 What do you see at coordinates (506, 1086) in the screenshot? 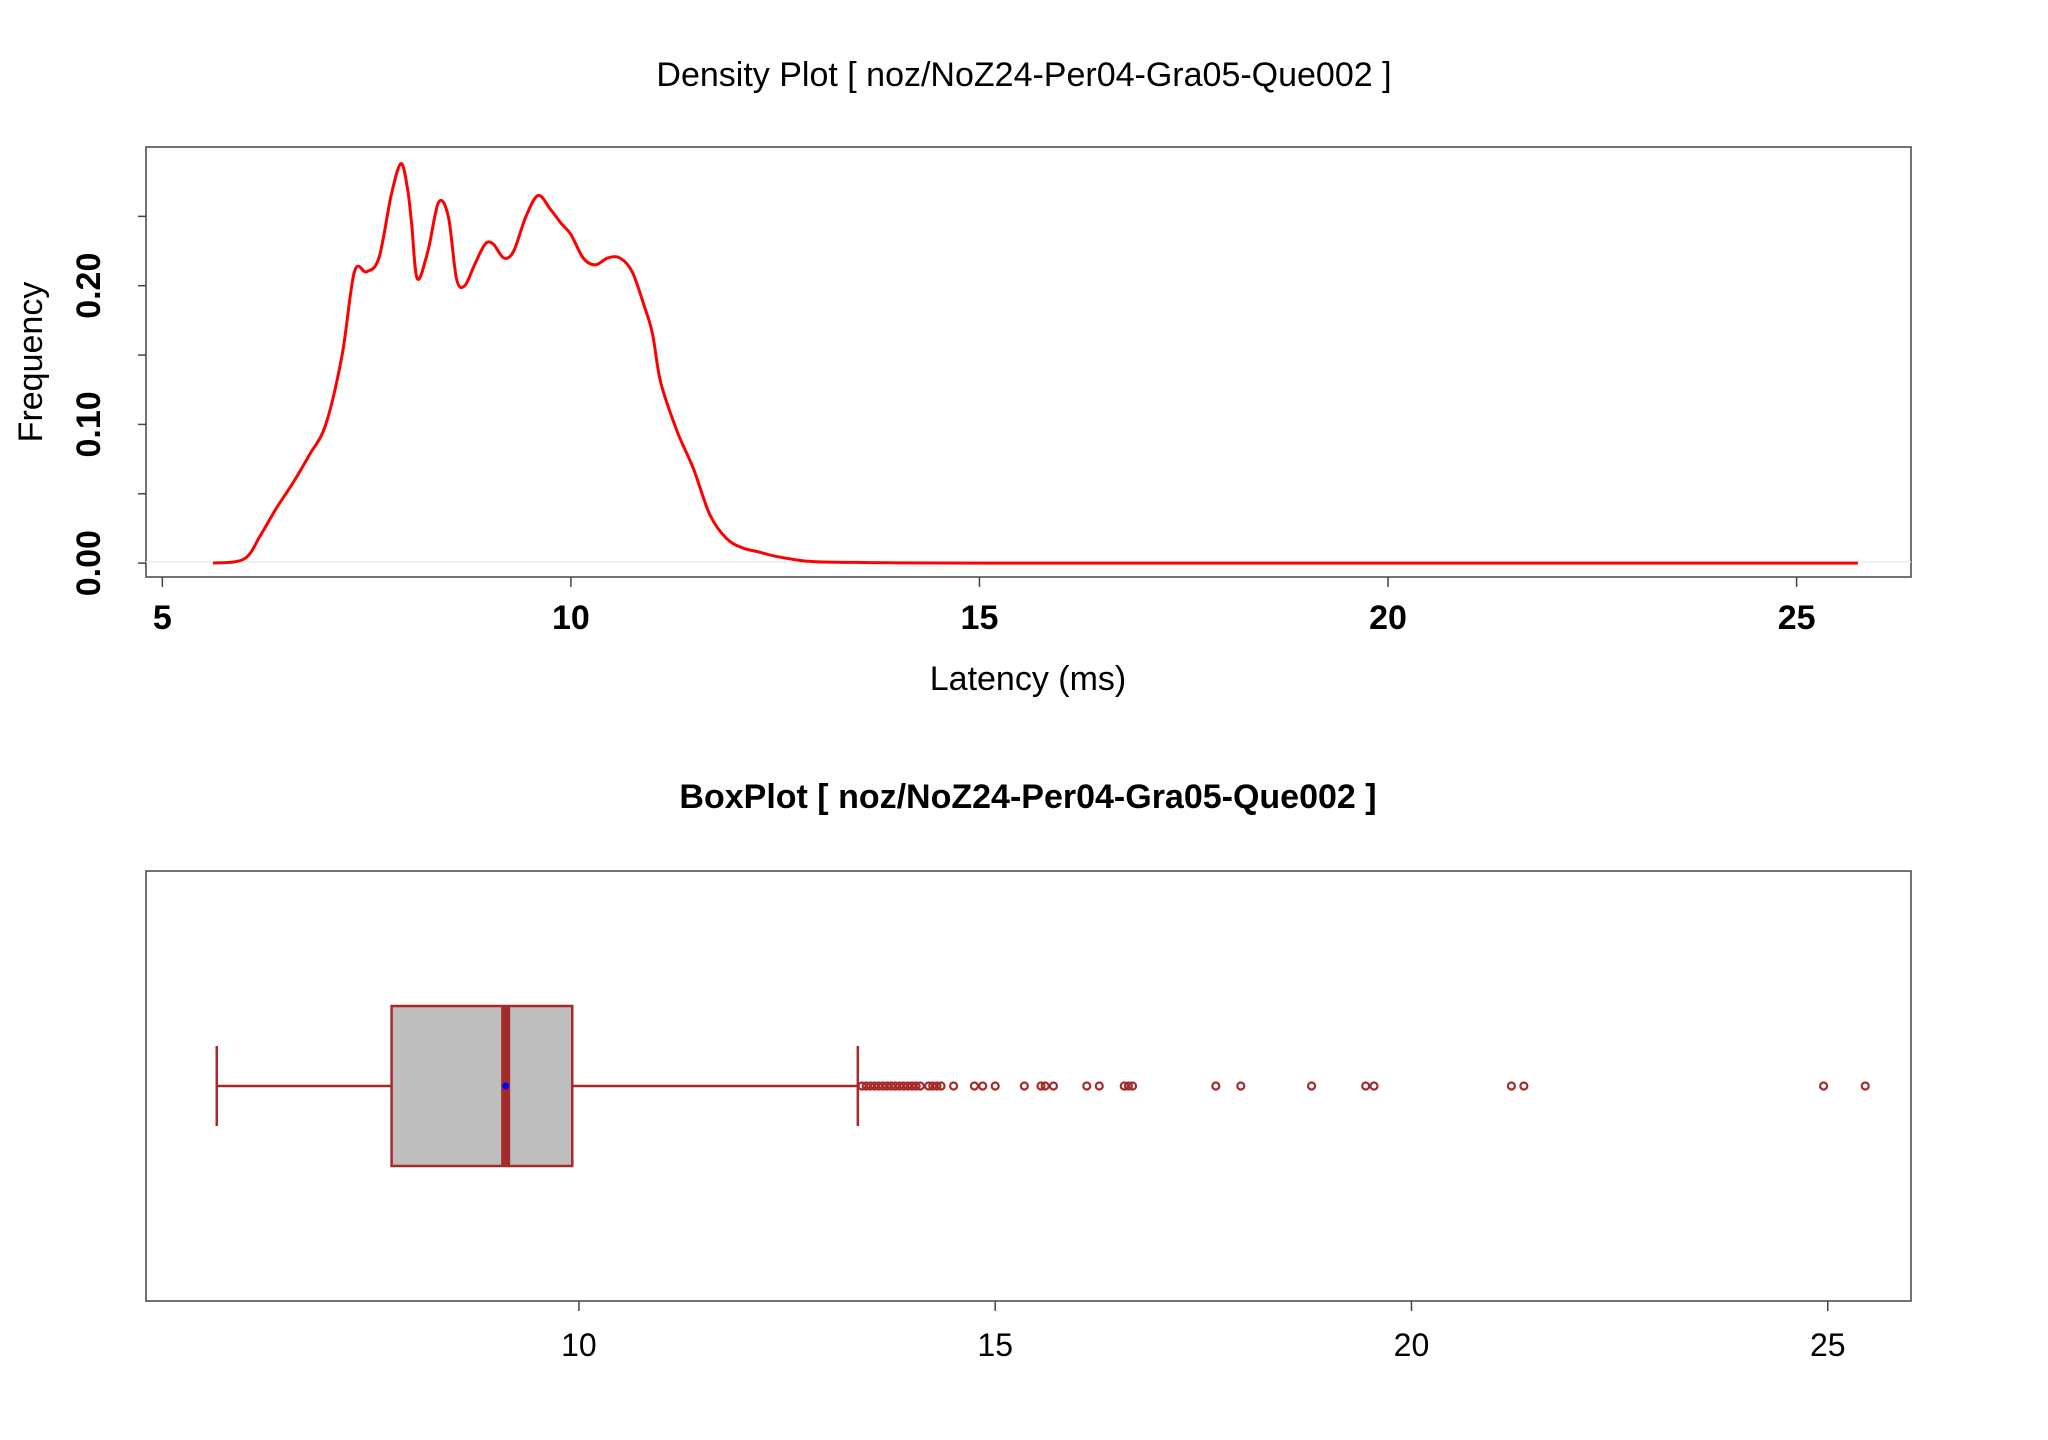
I see `mean-point` at bounding box center [506, 1086].